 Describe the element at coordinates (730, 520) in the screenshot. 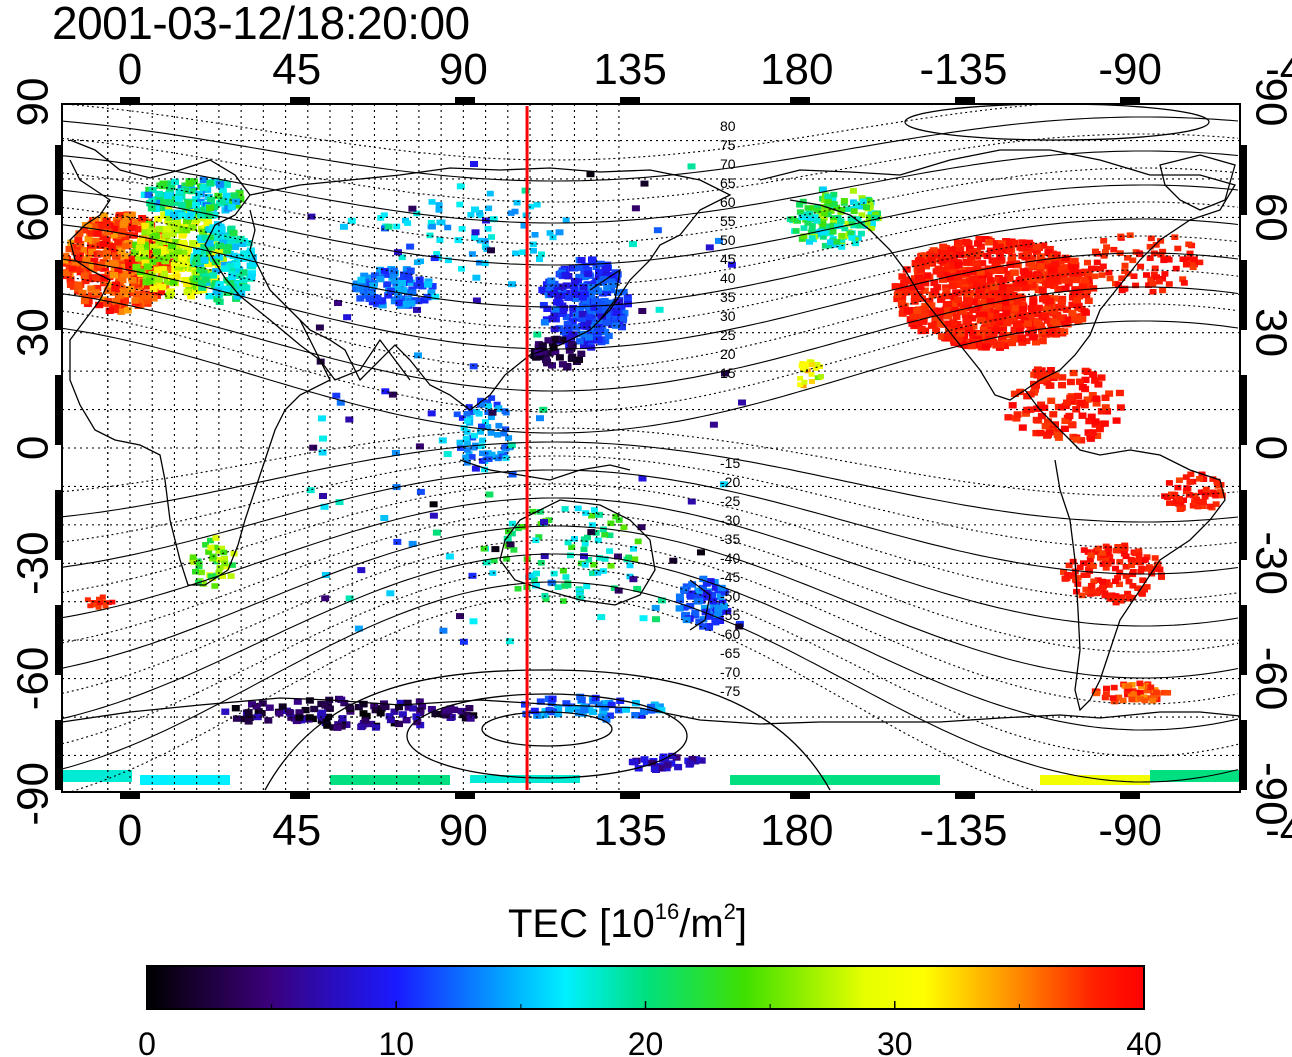

I see `contour-label: -30` at that location.